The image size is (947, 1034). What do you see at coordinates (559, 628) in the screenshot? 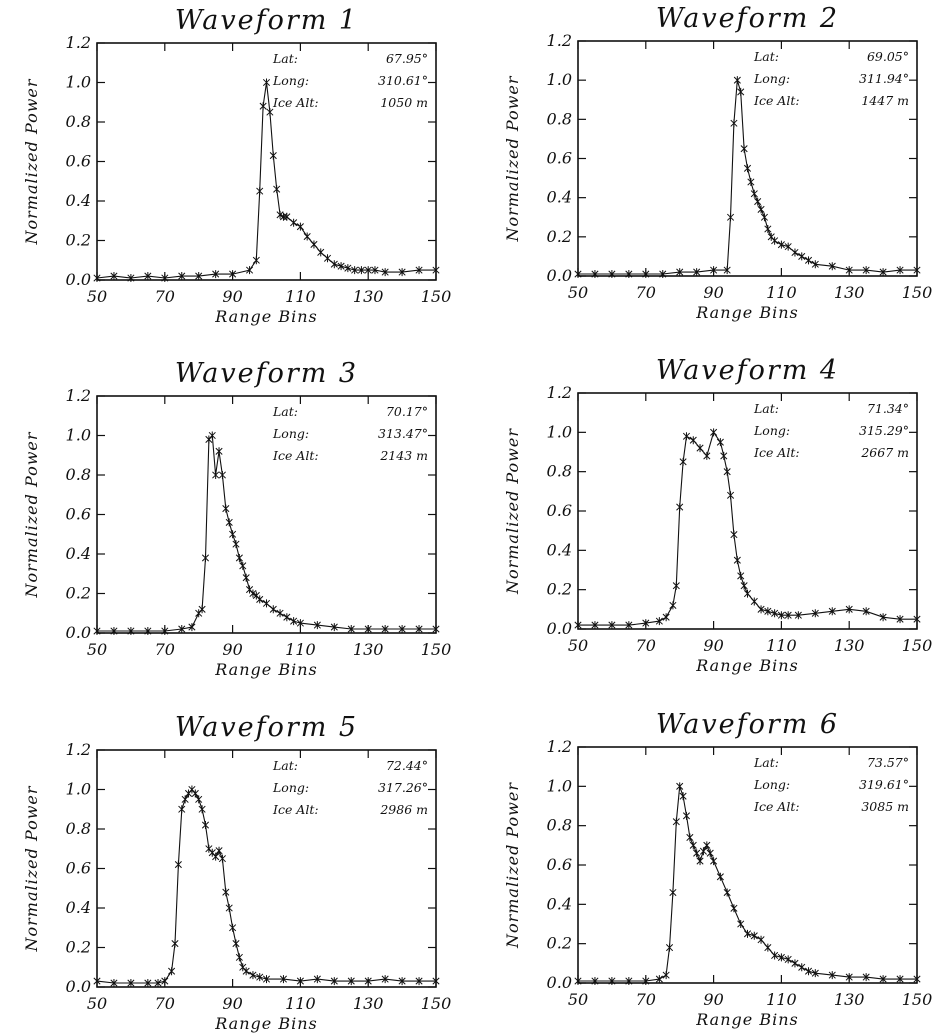
I see `y-tick-label: 0.0` at bounding box center [559, 628].